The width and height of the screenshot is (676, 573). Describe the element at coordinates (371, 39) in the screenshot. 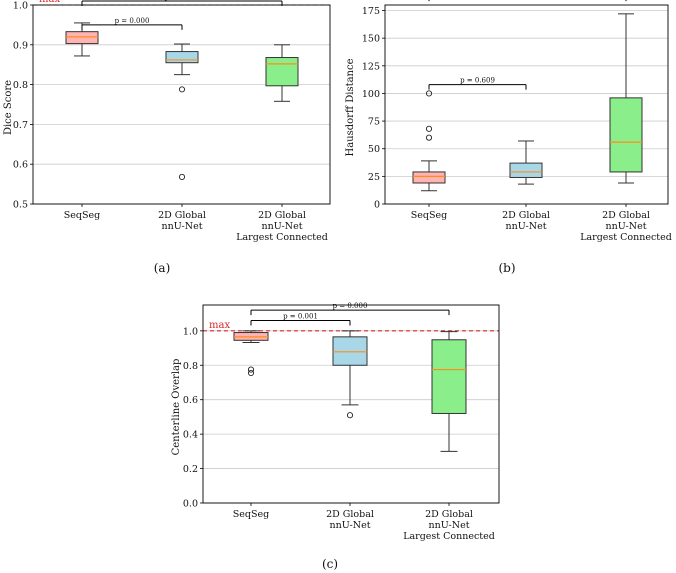

I see `y-tick-label: 150` at that location.